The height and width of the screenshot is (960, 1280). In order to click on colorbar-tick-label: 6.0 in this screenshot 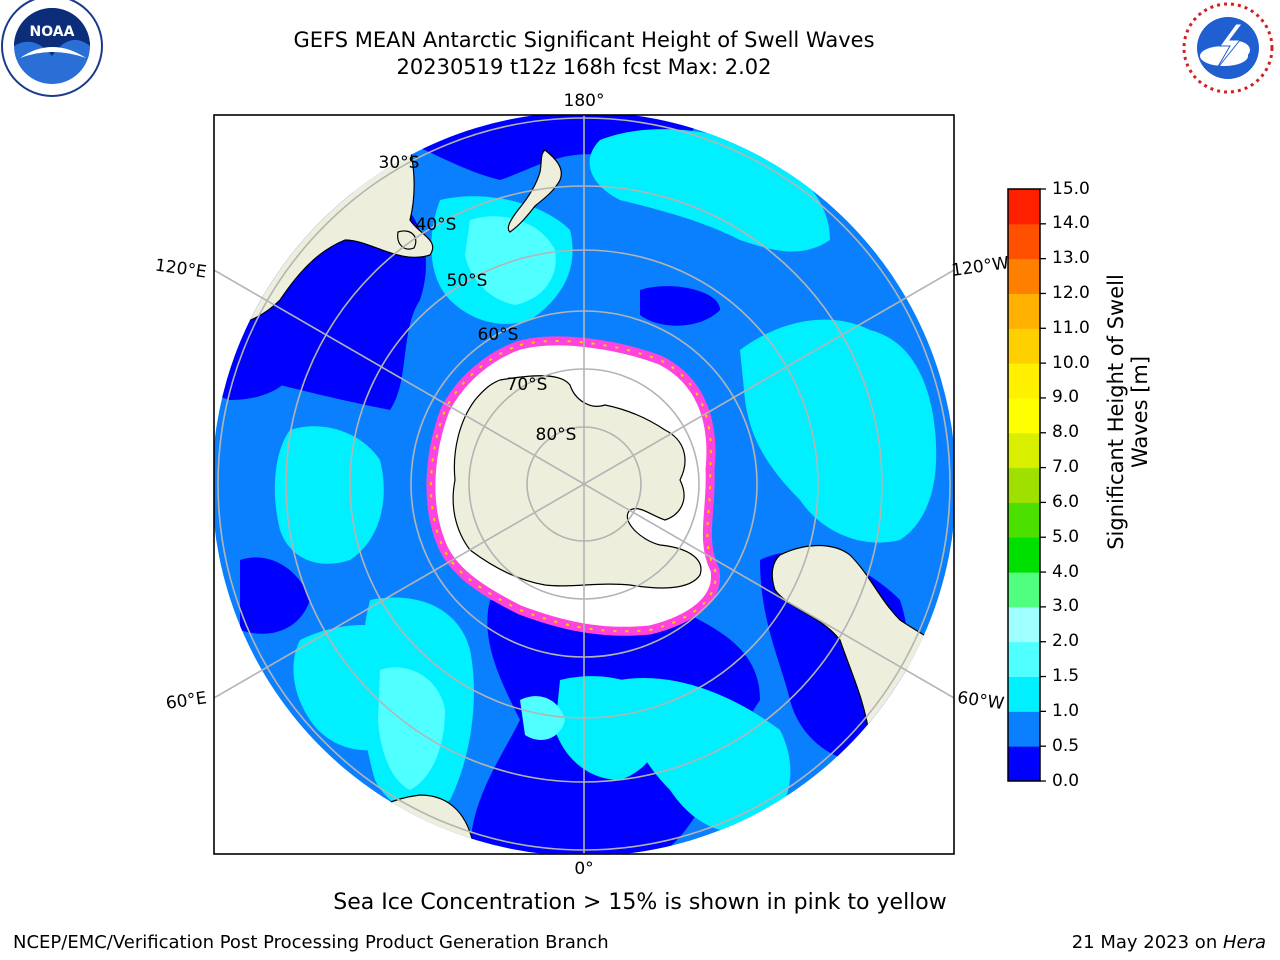, I will do `click(1066, 501)`.